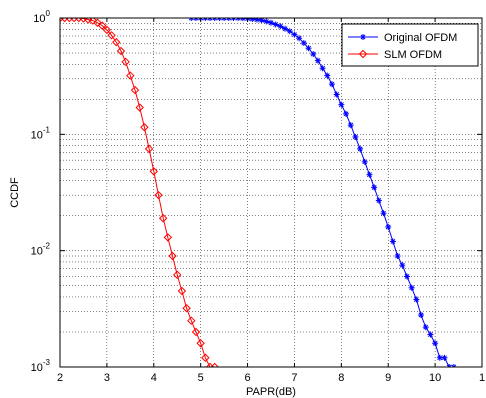  What do you see at coordinates (201, 378) in the screenshot?
I see `x-tick-label: 5` at bounding box center [201, 378].